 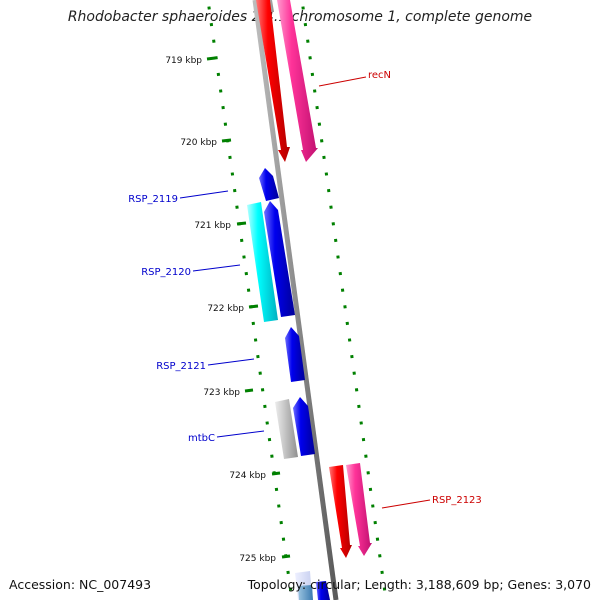 I want to click on feature-mtbC-gray, so click(x=286, y=429).